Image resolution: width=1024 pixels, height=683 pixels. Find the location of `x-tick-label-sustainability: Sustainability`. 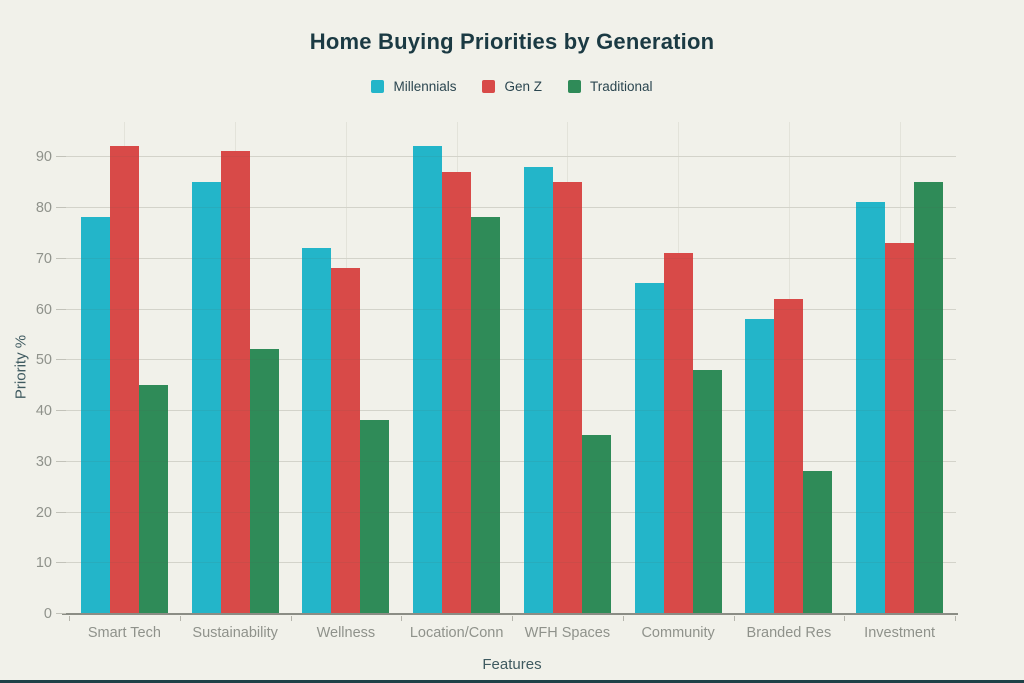

x-tick-label-sustainability: Sustainability is located at coordinates (235, 633).